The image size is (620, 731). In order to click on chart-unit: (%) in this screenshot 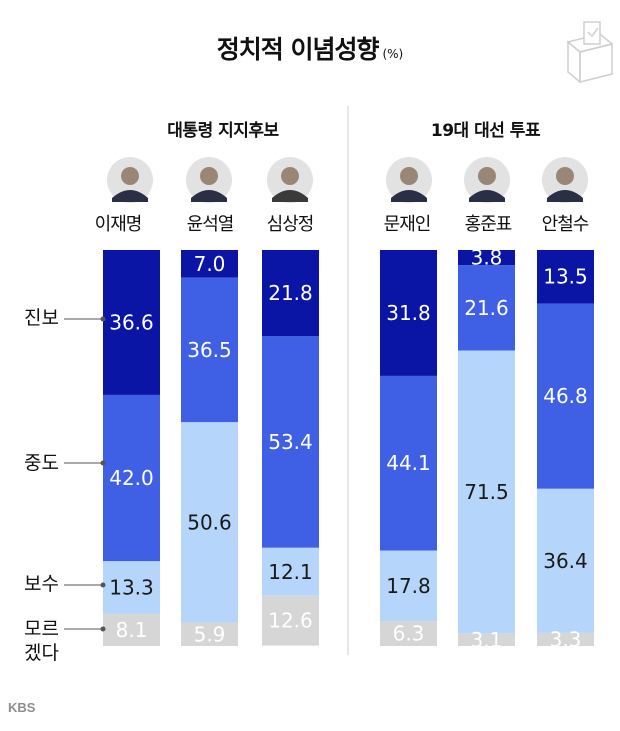, I will do `click(393, 54)`.